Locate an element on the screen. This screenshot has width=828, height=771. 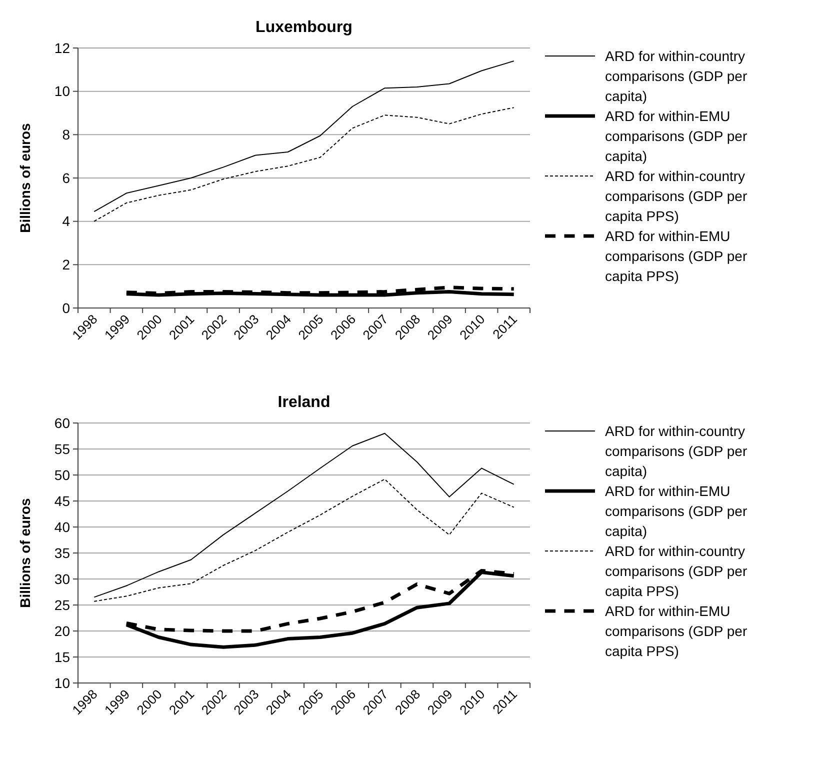
y-tick-label: 2 is located at coordinates (66, 264).